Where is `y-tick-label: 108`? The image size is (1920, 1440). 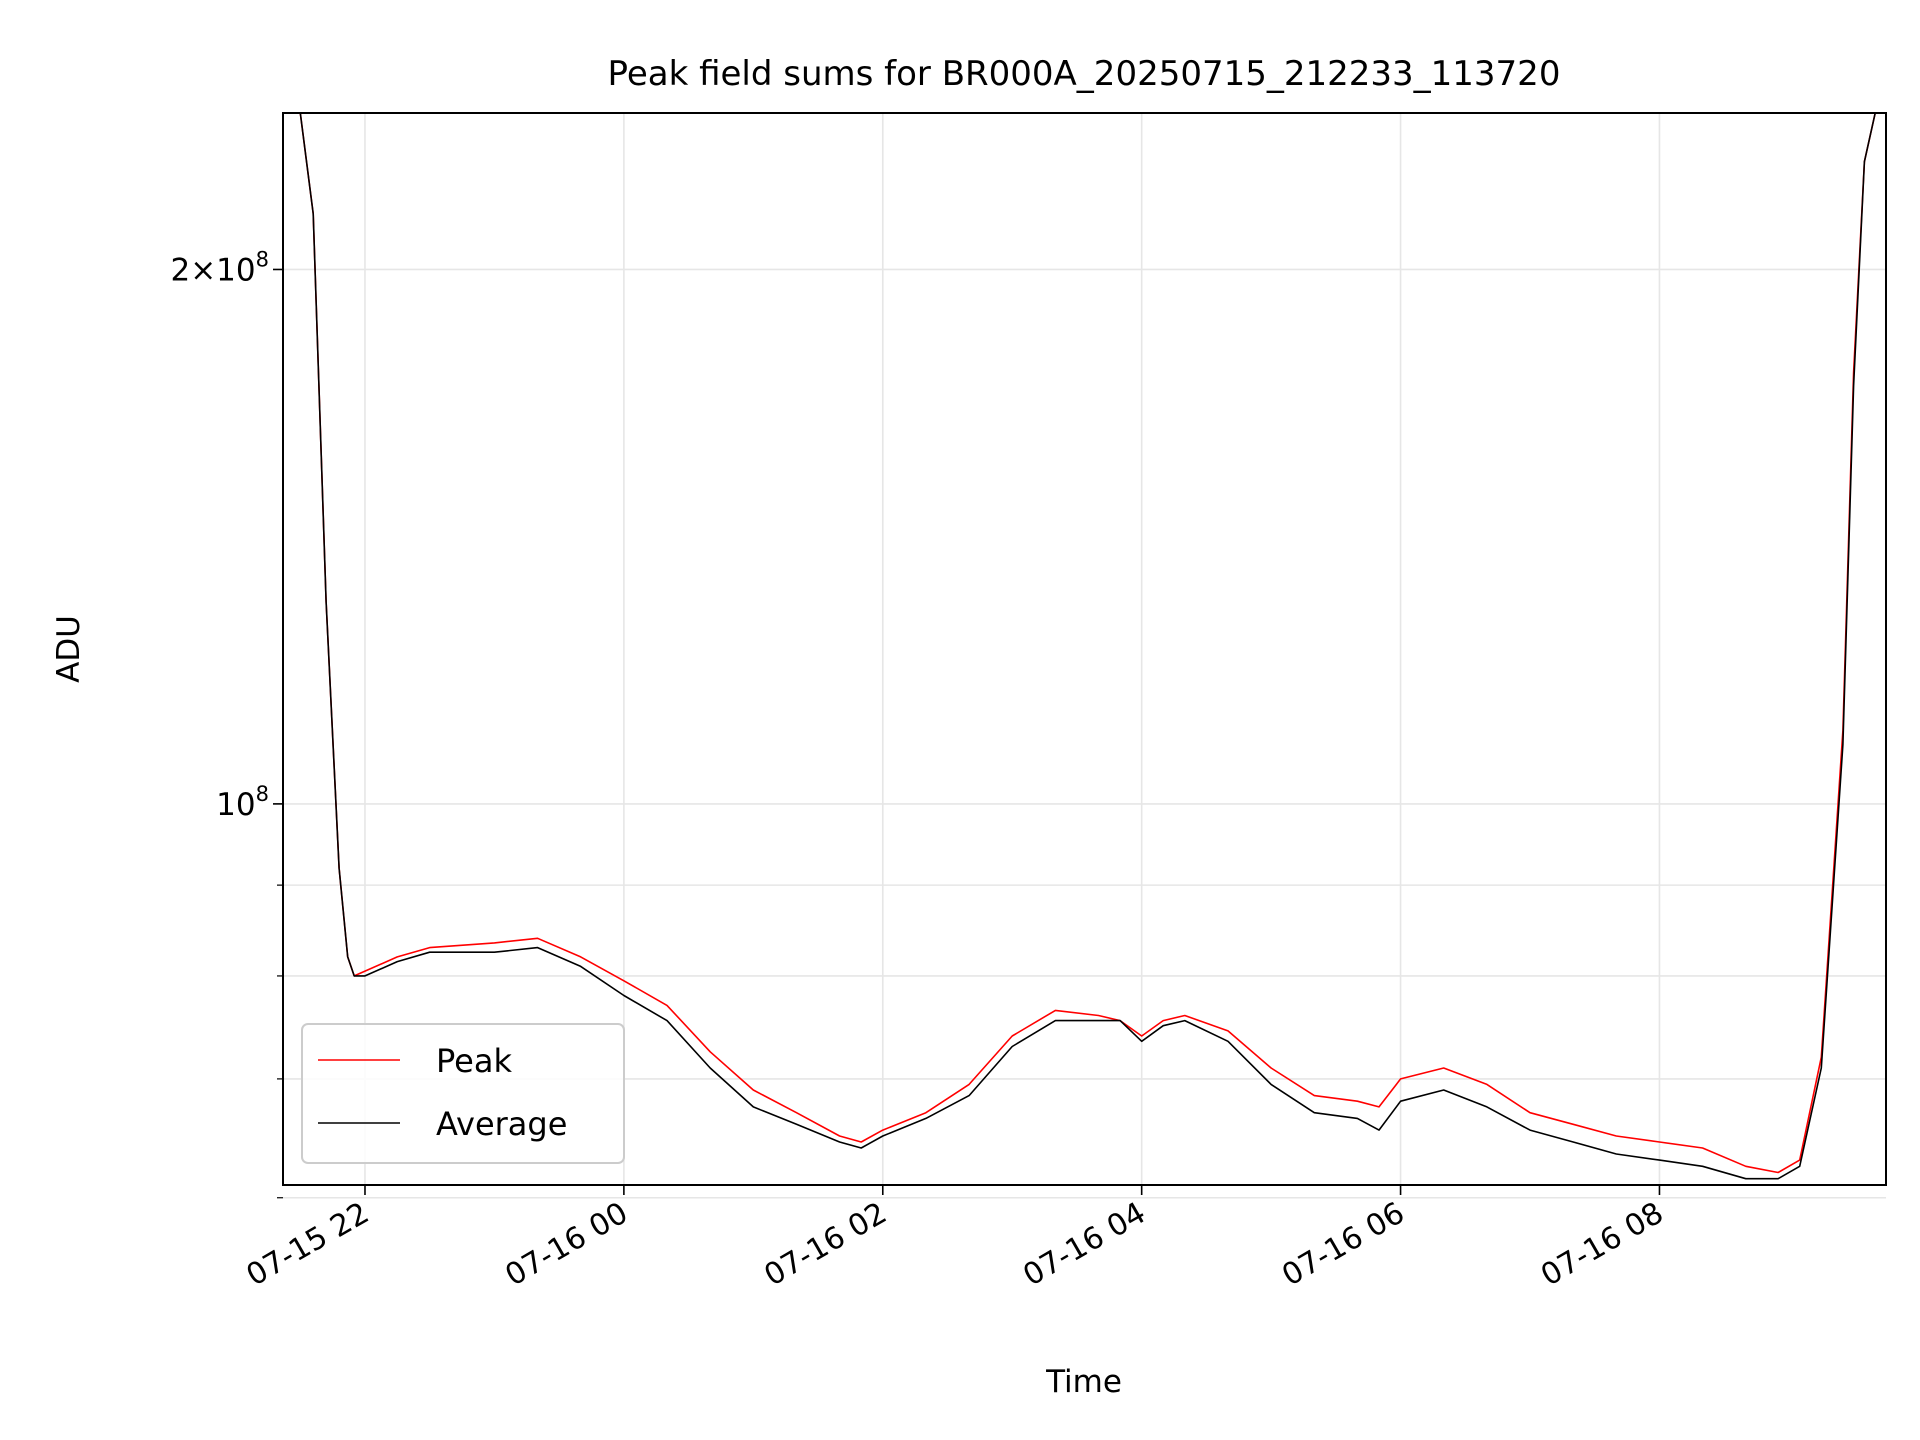
y-tick-label: 108 is located at coordinates (242, 802).